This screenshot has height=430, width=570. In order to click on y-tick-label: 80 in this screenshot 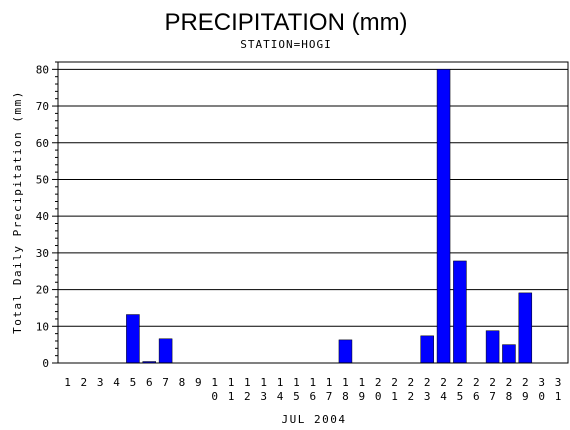, I will do `click(42, 69)`.